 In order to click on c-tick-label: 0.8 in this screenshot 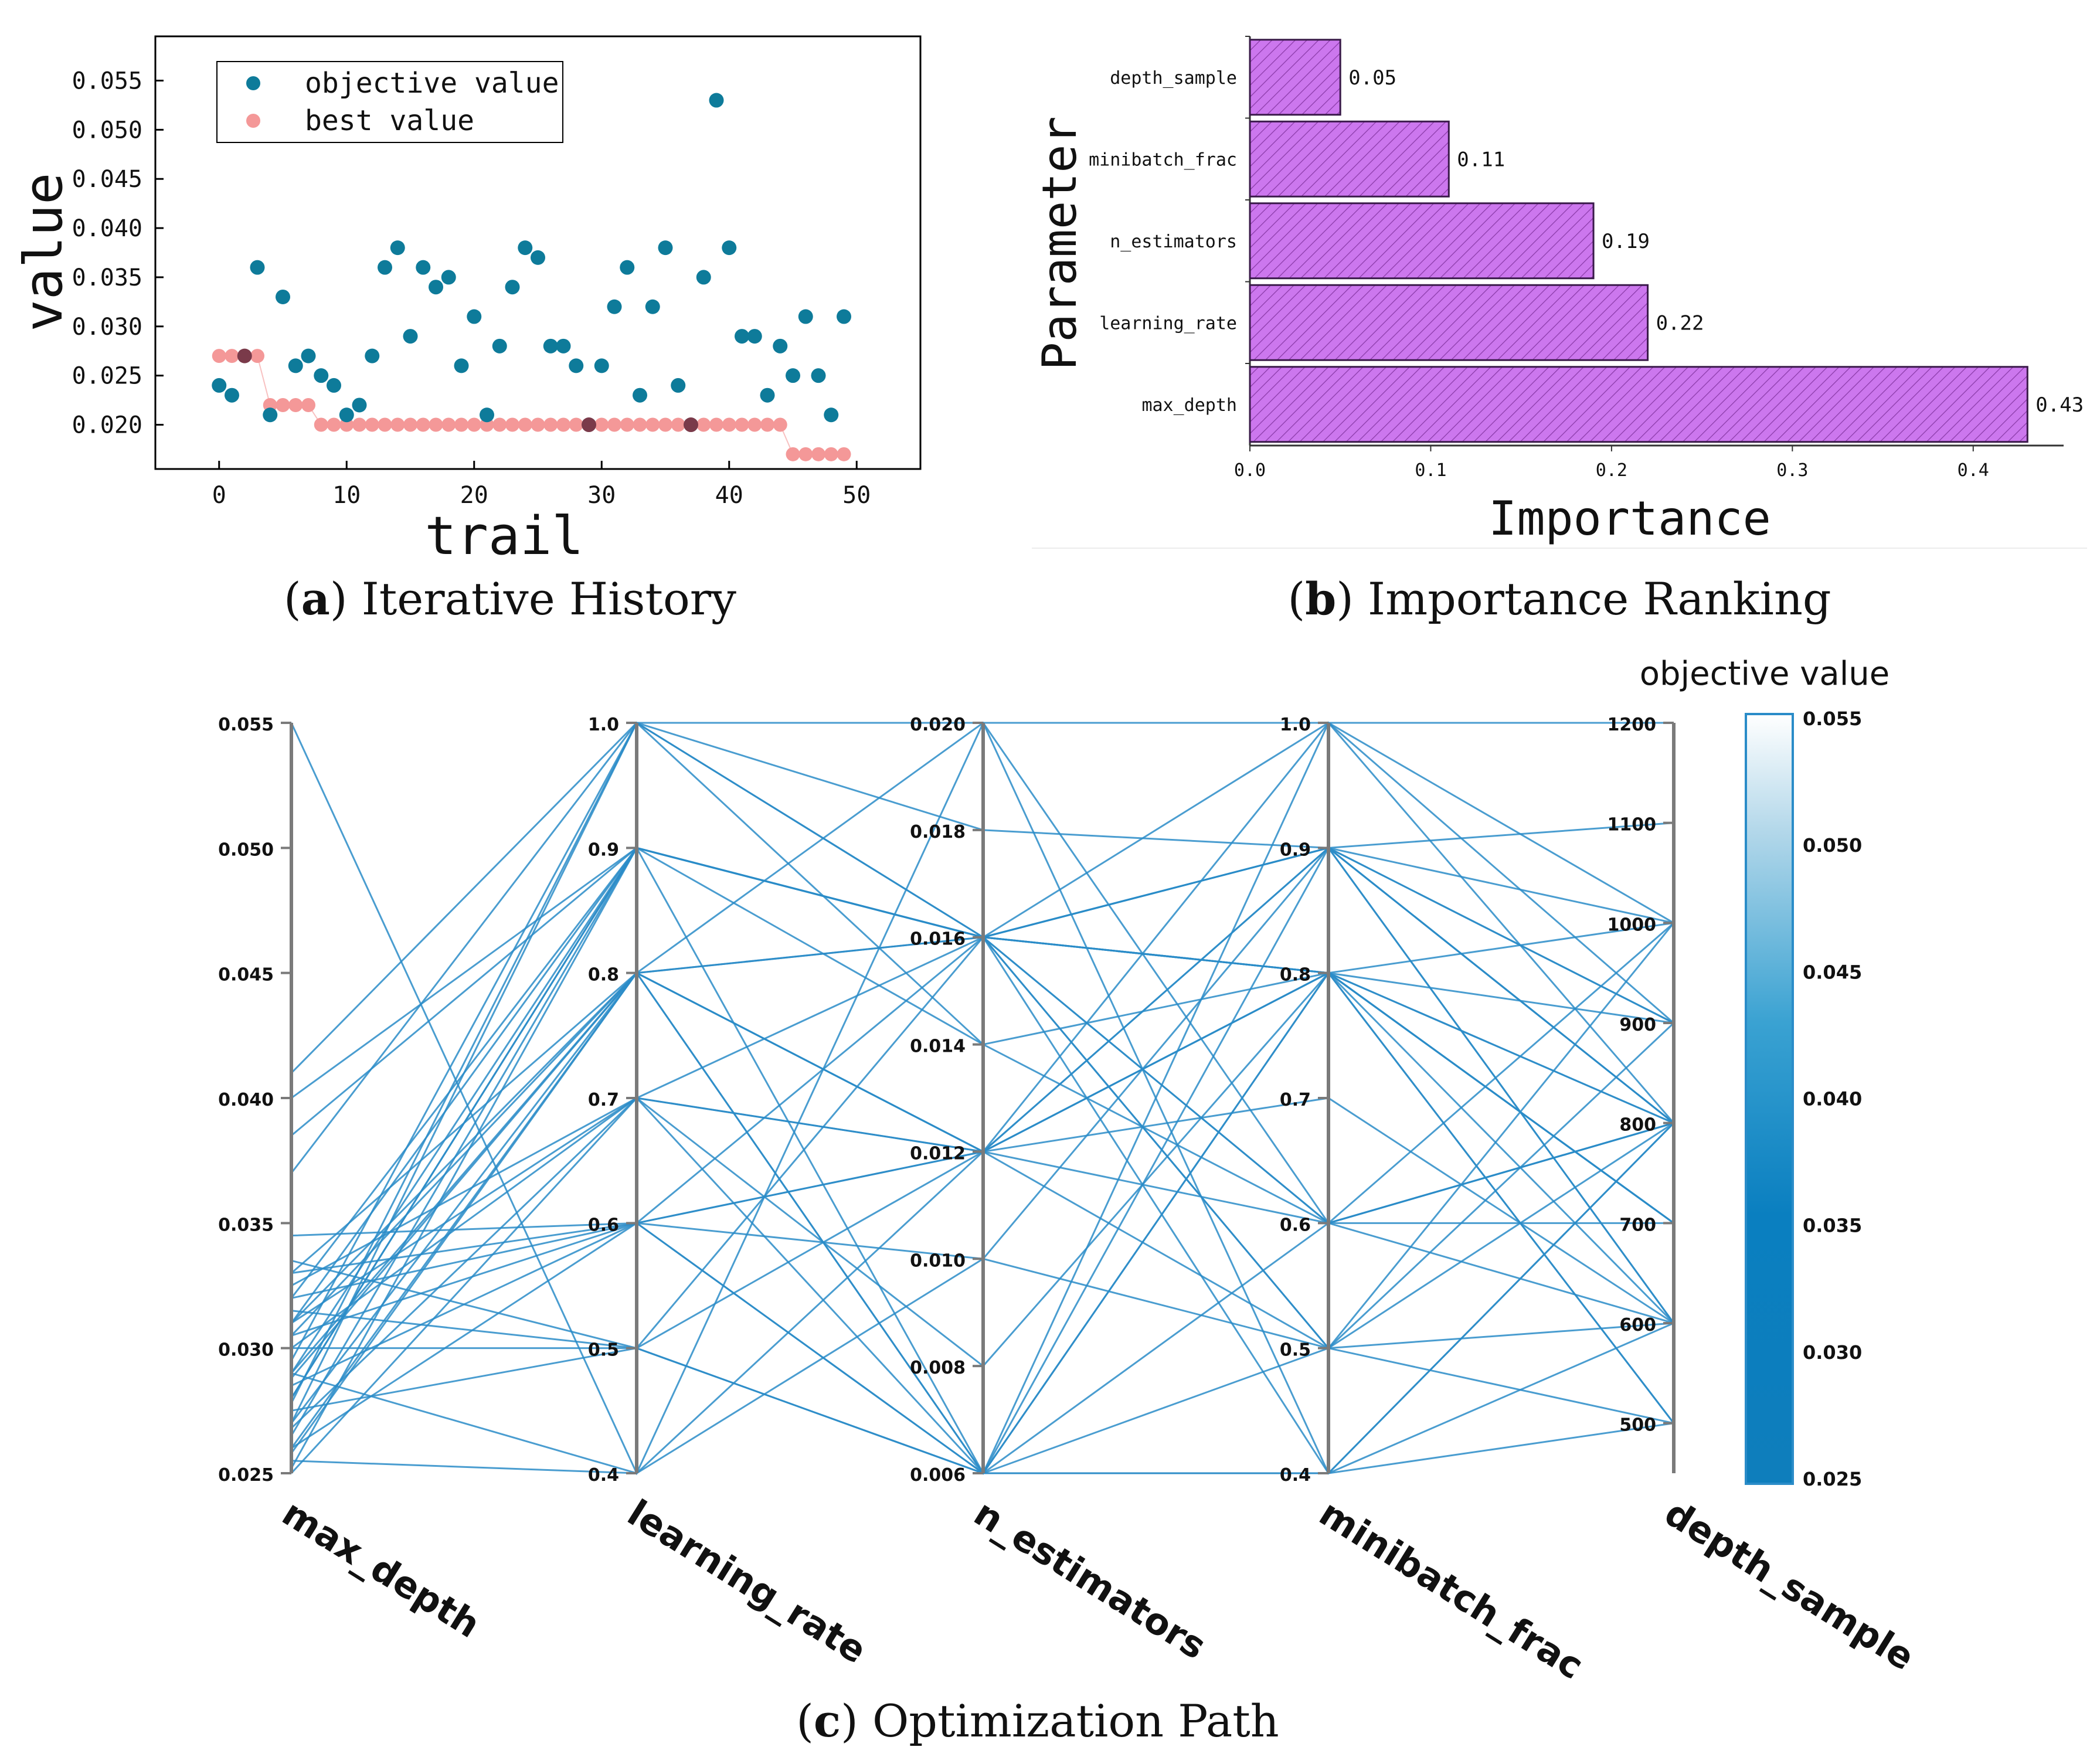, I will do `click(603, 975)`.